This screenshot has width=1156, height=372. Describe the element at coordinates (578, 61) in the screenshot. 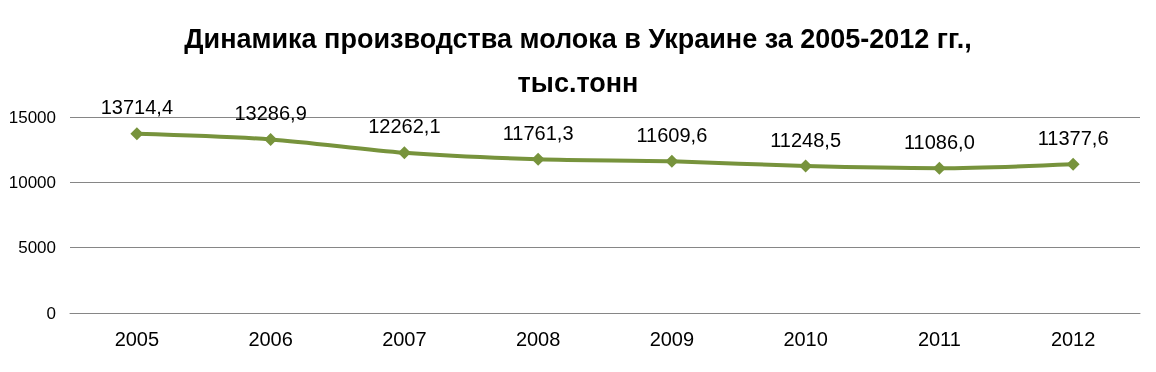

I see `chart-title: Динамика производства молока в Украине за 2005-2012 гг., тыс.тонн` at that location.